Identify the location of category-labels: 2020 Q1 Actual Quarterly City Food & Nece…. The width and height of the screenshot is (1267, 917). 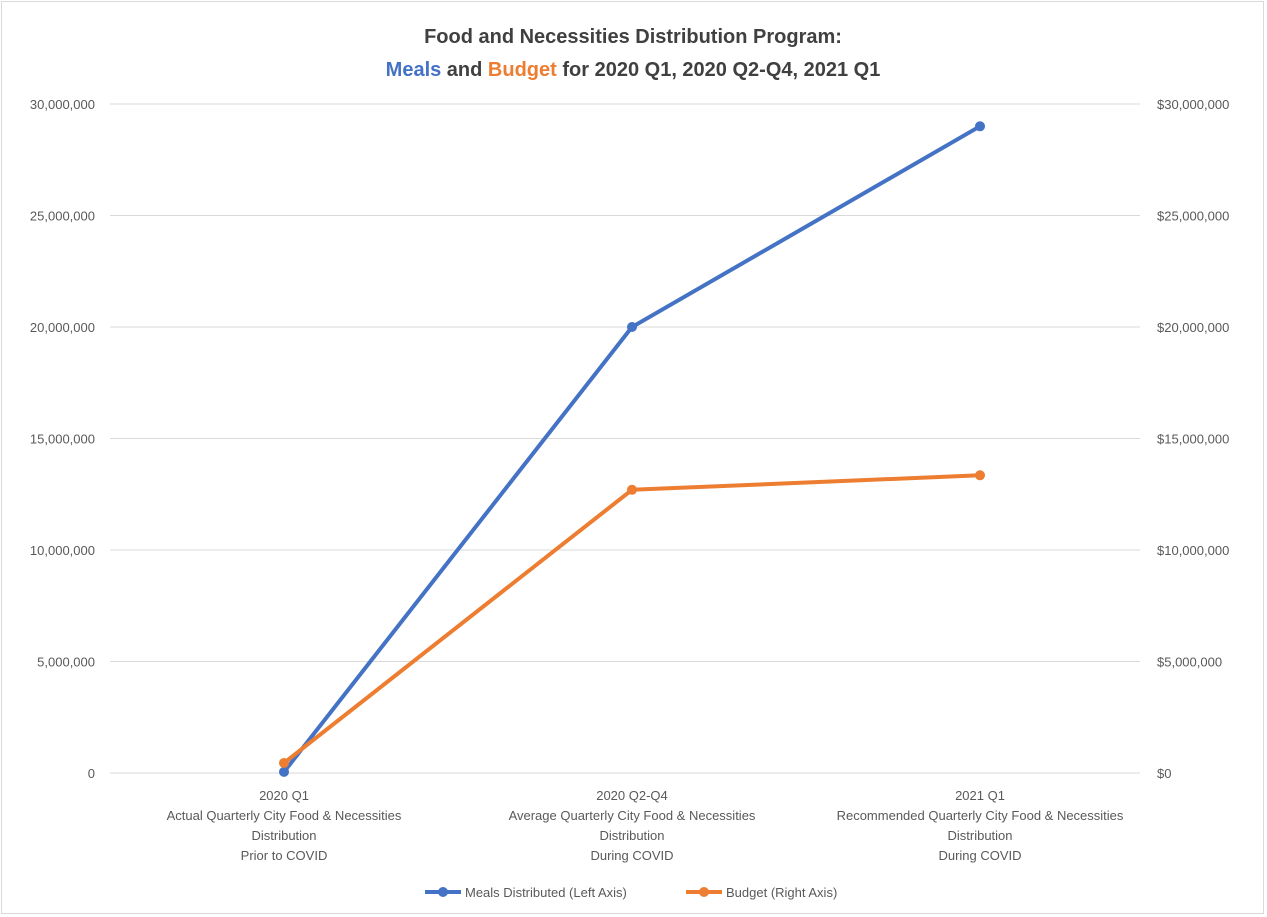
(645, 825).